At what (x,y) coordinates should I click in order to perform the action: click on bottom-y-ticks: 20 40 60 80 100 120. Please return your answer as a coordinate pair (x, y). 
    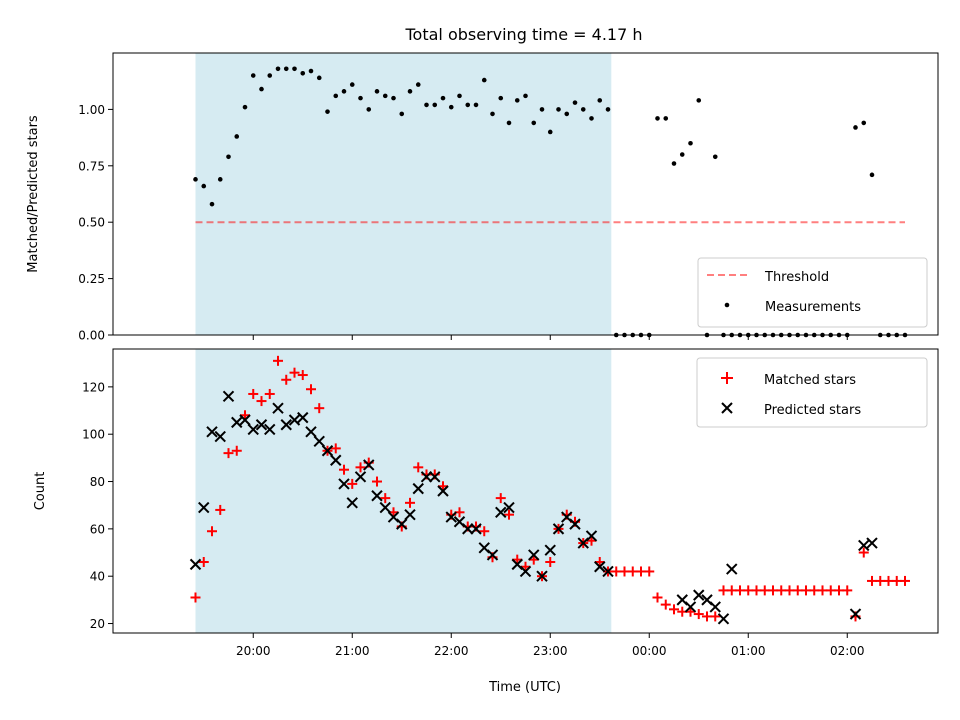
    Looking at the image, I should click on (97, 505).